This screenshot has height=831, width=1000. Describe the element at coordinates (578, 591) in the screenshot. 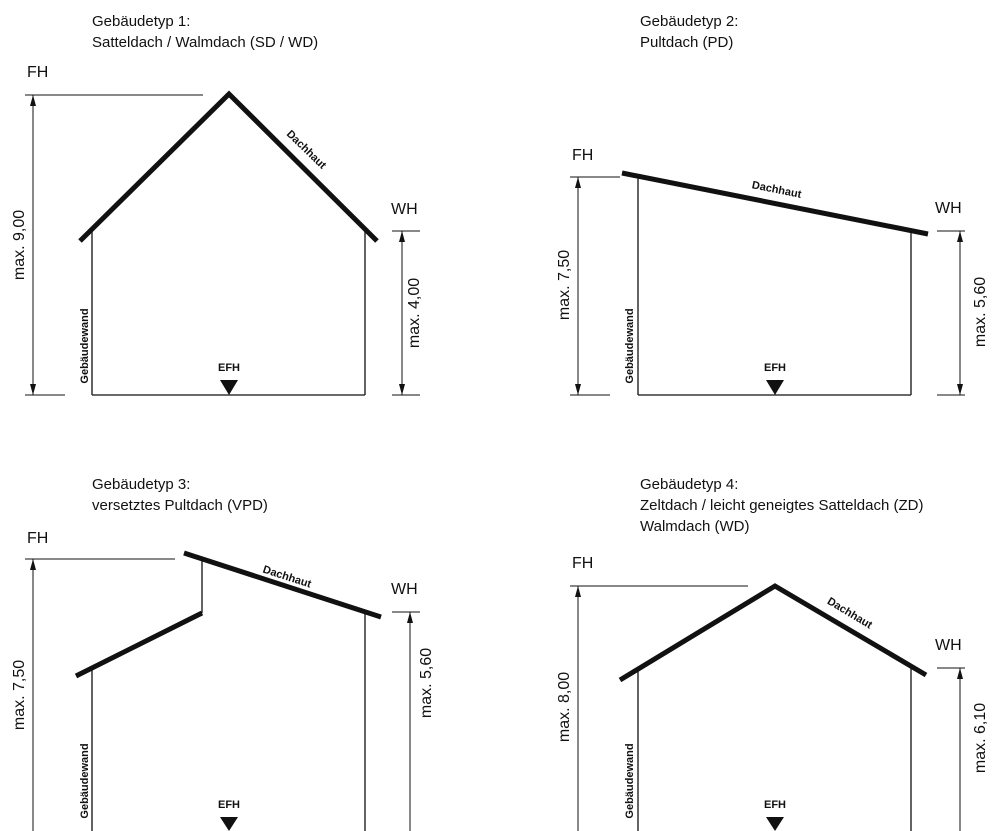

I see `building-4-fh-arrow-top` at that location.